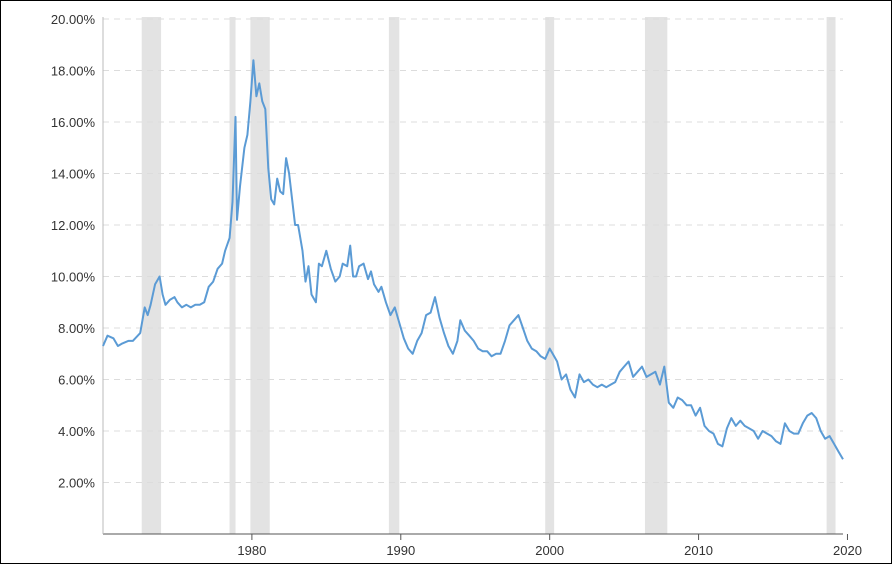  Describe the element at coordinates (549, 550) in the screenshot. I see `x-tick-label: 2000` at that location.